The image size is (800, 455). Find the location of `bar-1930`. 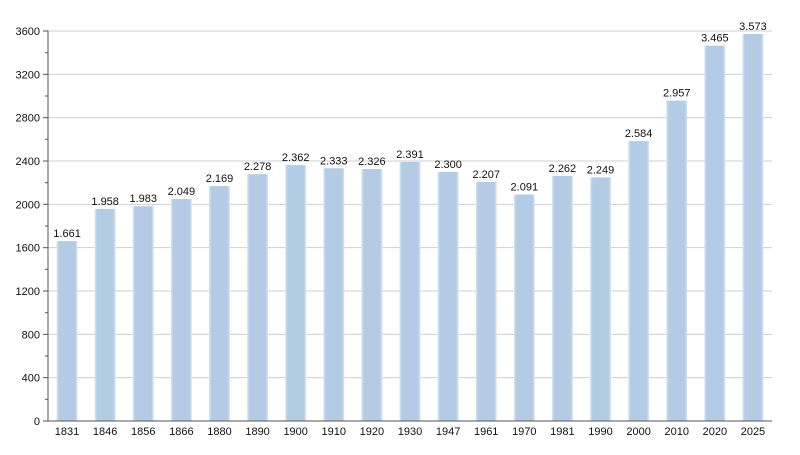

bar-1930 is located at coordinates (410, 291).